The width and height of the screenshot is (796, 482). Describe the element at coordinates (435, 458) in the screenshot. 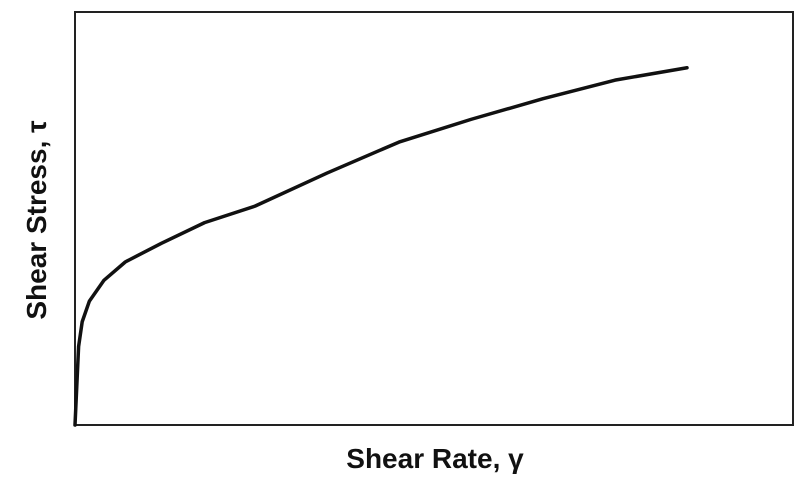

I see `x-axis-label: Shear Rate, γ` at that location.